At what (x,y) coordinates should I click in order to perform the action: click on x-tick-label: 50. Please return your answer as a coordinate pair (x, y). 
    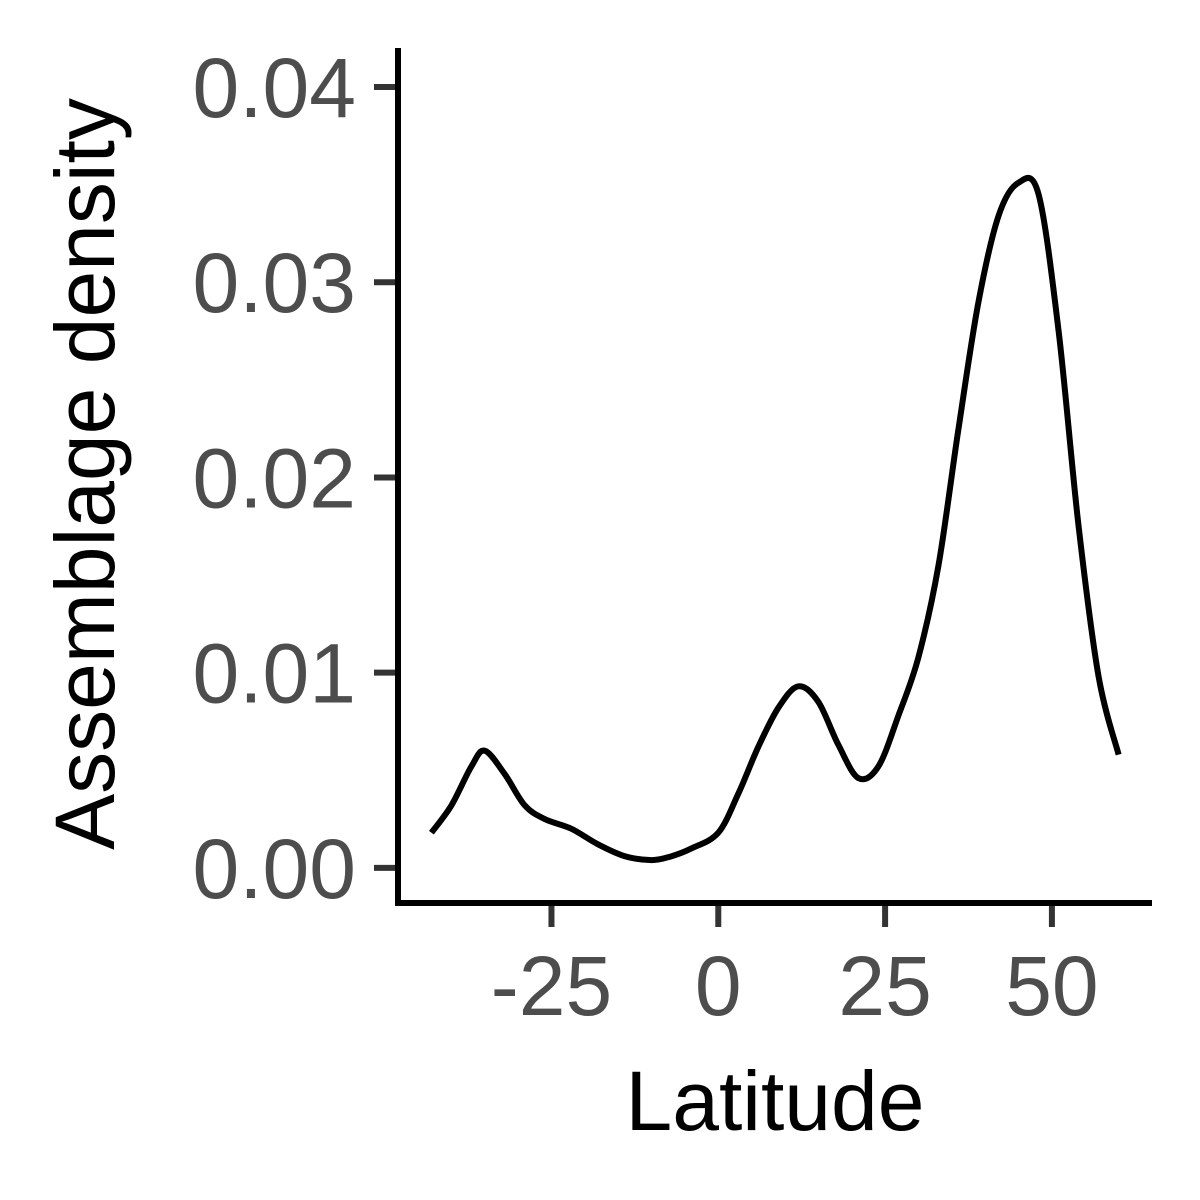
    Looking at the image, I should click on (1051, 986).